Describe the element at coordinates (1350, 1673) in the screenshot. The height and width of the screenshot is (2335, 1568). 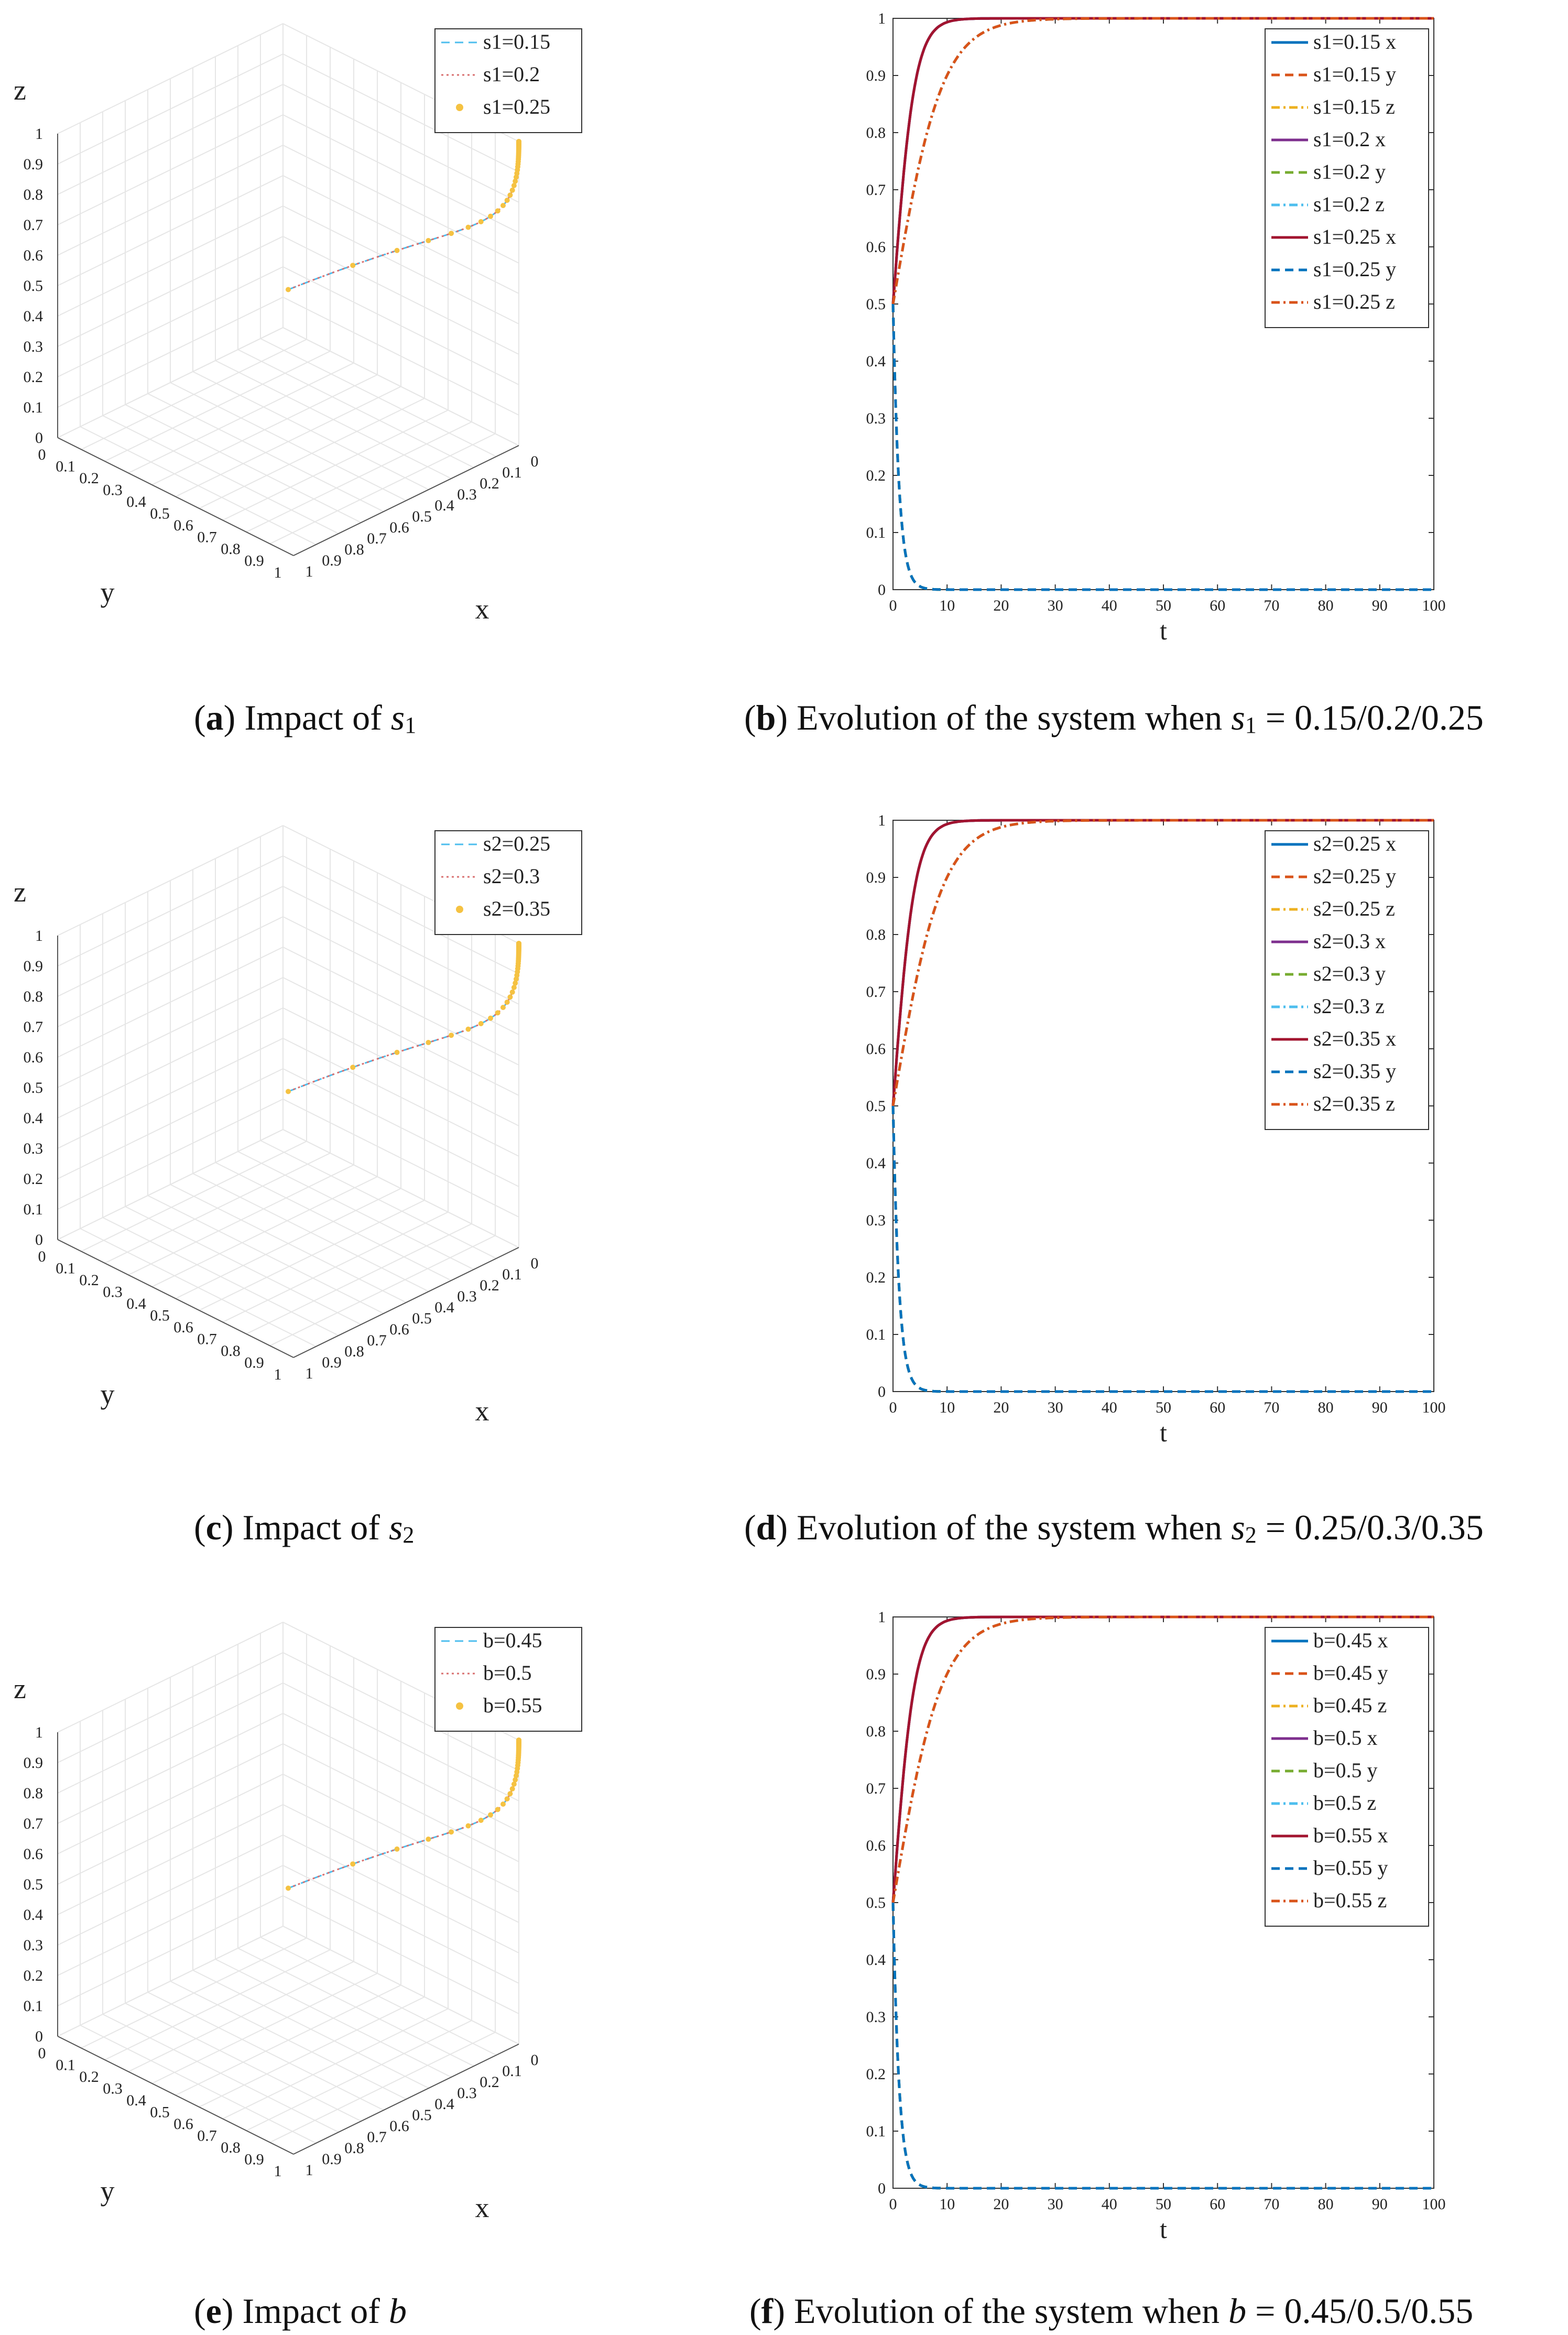
I see `legend-label: b=0.45 y` at that location.